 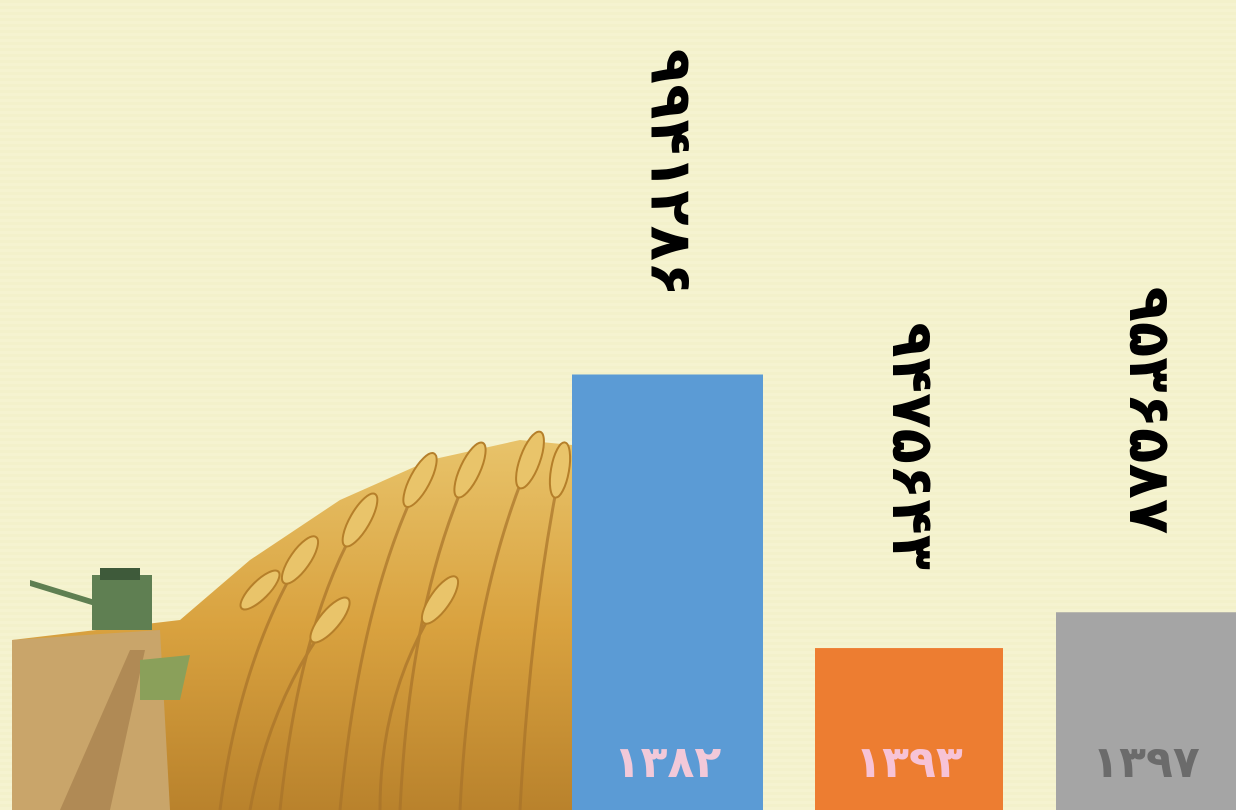 I want to click on category-label: ۱۳۹۳, so click(x=909, y=762).